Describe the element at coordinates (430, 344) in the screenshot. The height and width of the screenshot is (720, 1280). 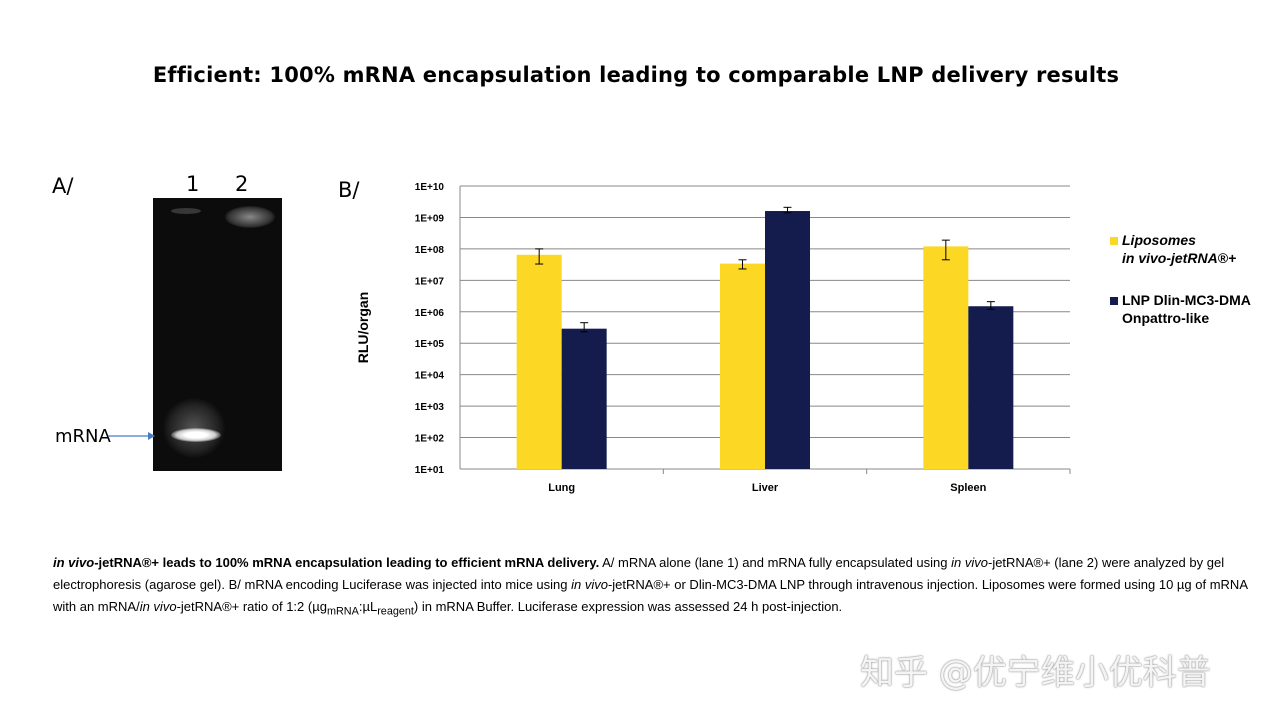
I see `y-tick-label: 1E+05` at that location.